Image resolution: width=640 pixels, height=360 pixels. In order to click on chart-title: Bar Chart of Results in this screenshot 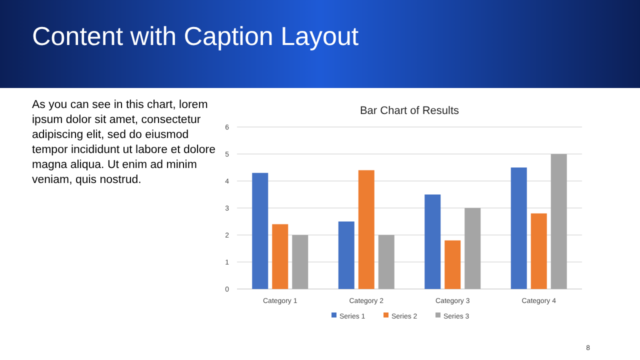, I will do `click(410, 111)`.